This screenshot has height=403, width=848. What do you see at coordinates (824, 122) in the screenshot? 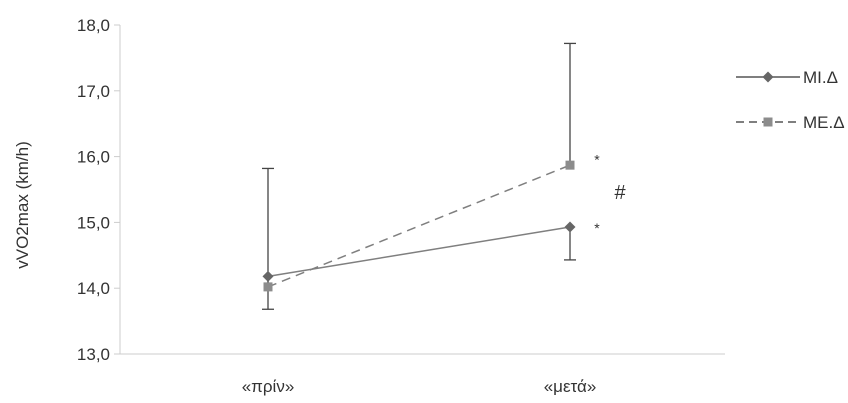
I see `legend-label: ΜΕ.Δ` at bounding box center [824, 122].